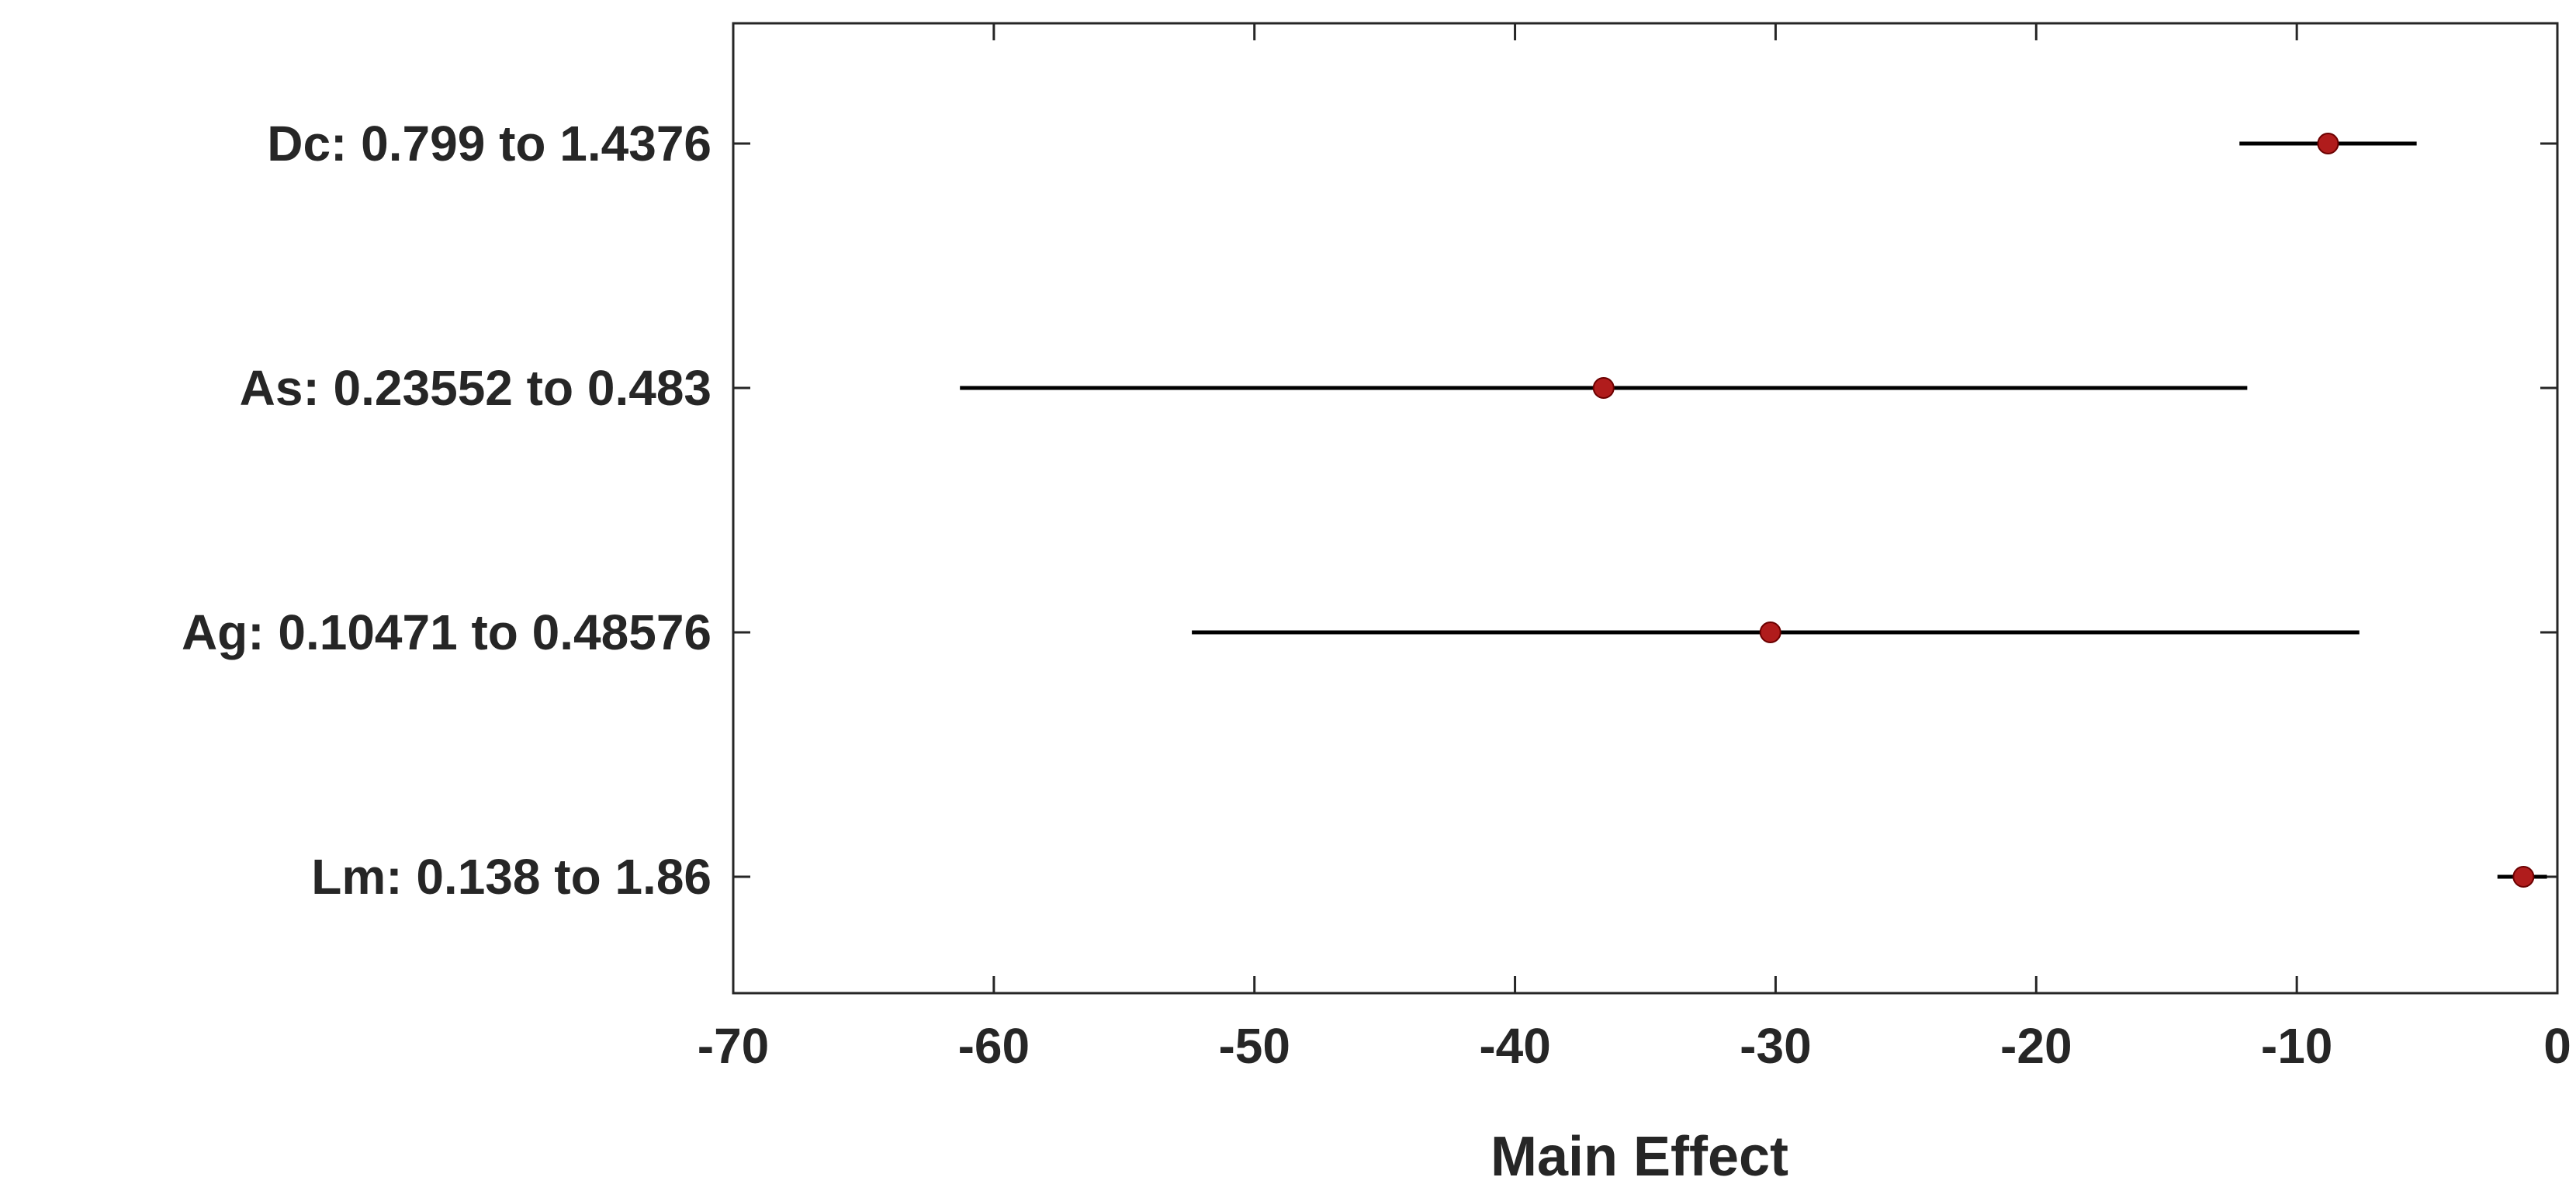 The width and height of the screenshot is (2576, 1191). I want to click on x-axis-title: Main Effect, so click(1639, 1157).